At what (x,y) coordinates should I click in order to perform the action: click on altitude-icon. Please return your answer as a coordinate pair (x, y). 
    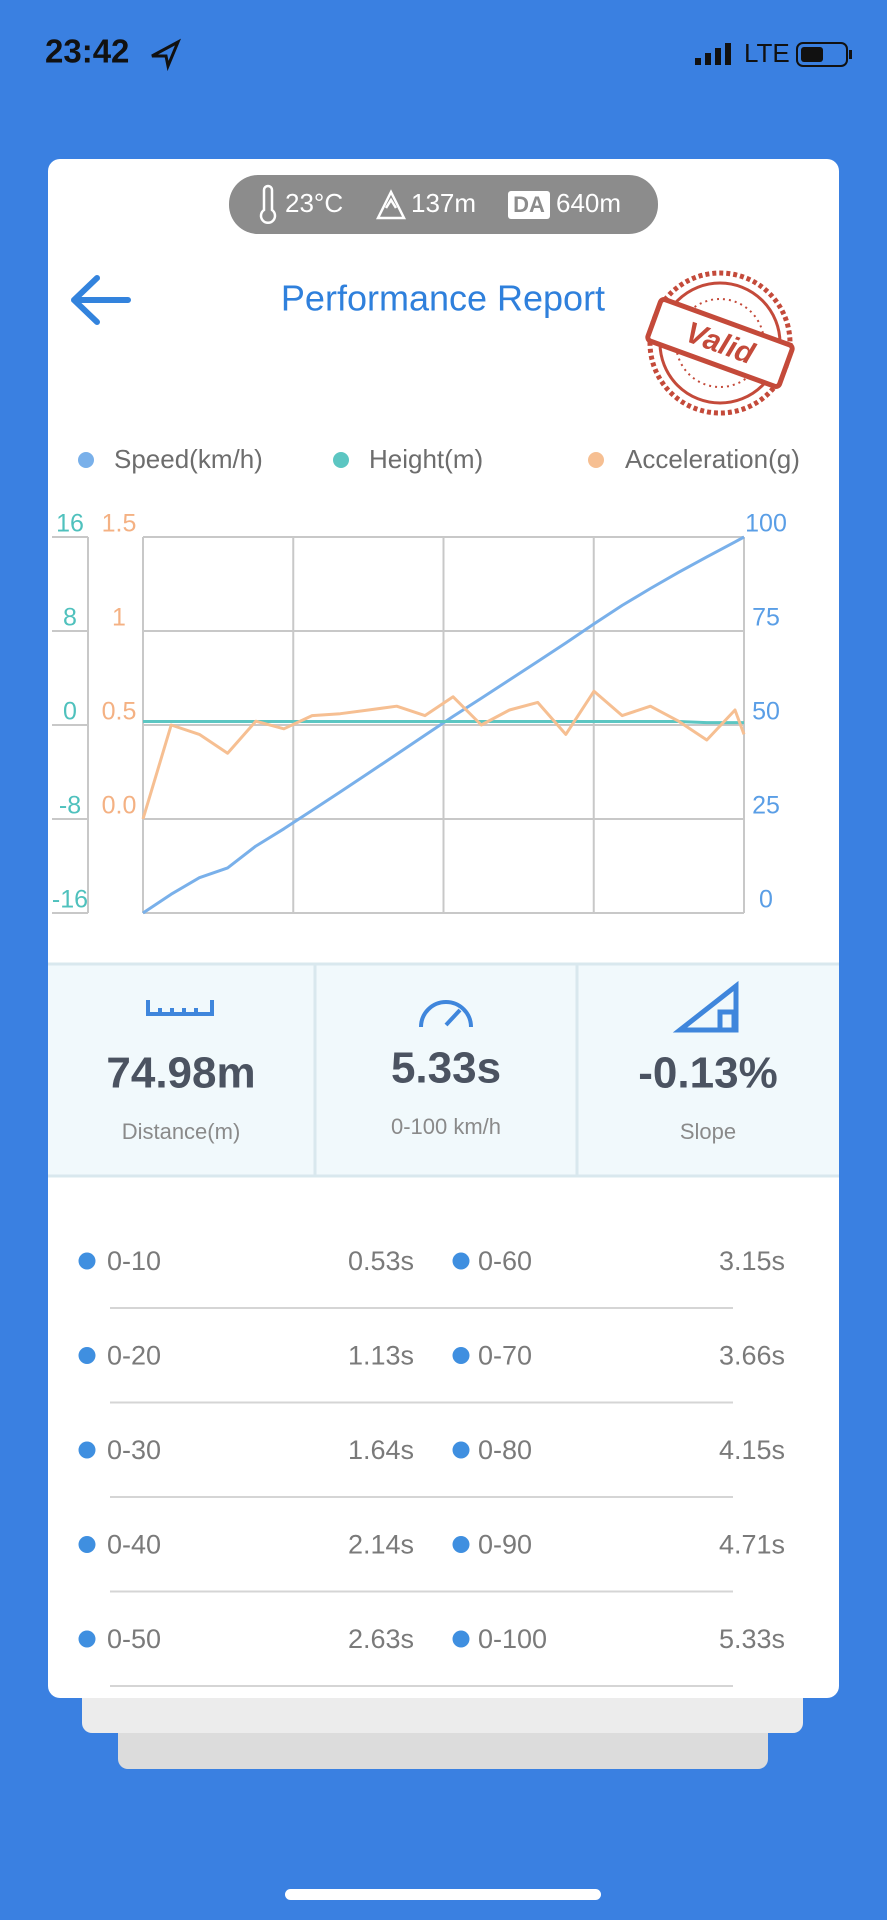
    Looking at the image, I should click on (391, 204).